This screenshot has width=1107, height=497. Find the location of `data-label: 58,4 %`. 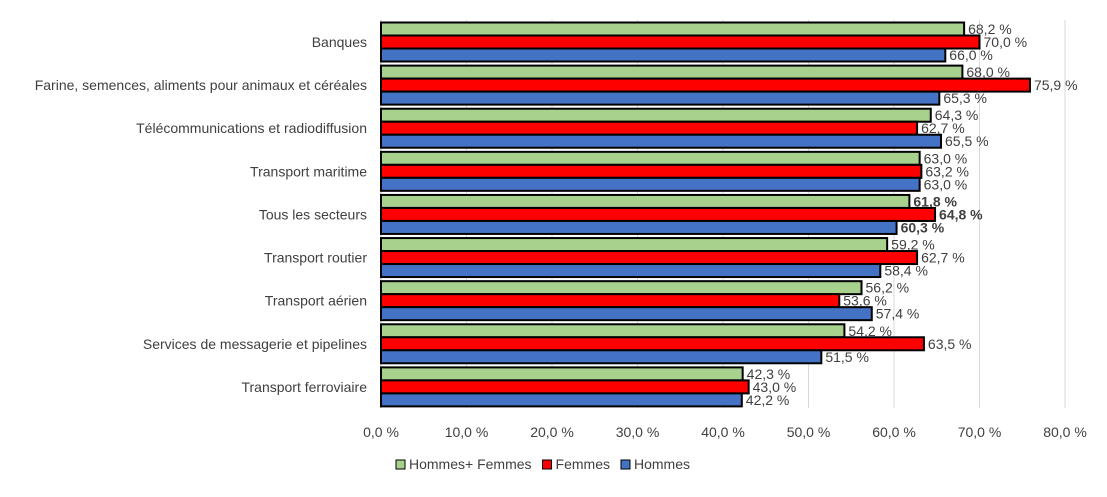

data-label: 58,4 % is located at coordinates (906, 271).